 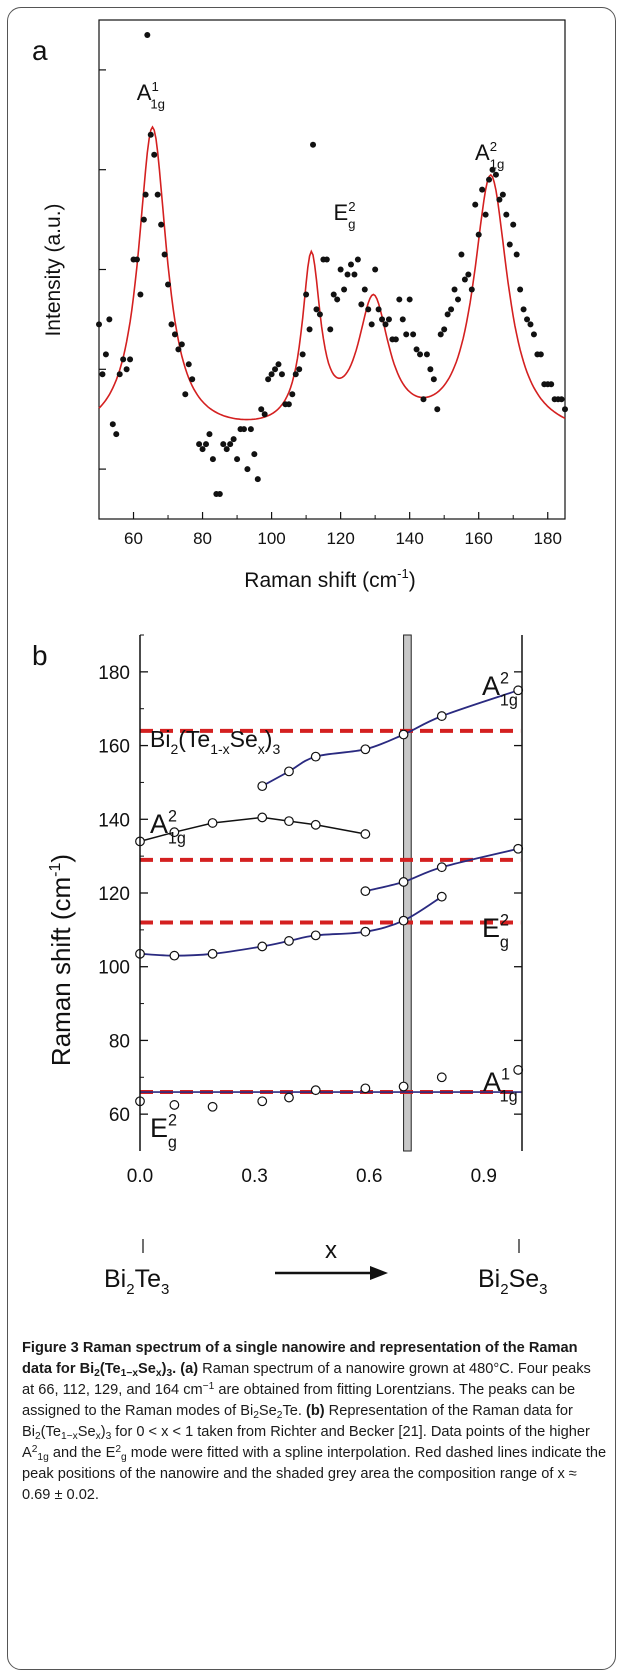 I want to click on mode-label-right-top: A2 1g, so click(x=500, y=690).